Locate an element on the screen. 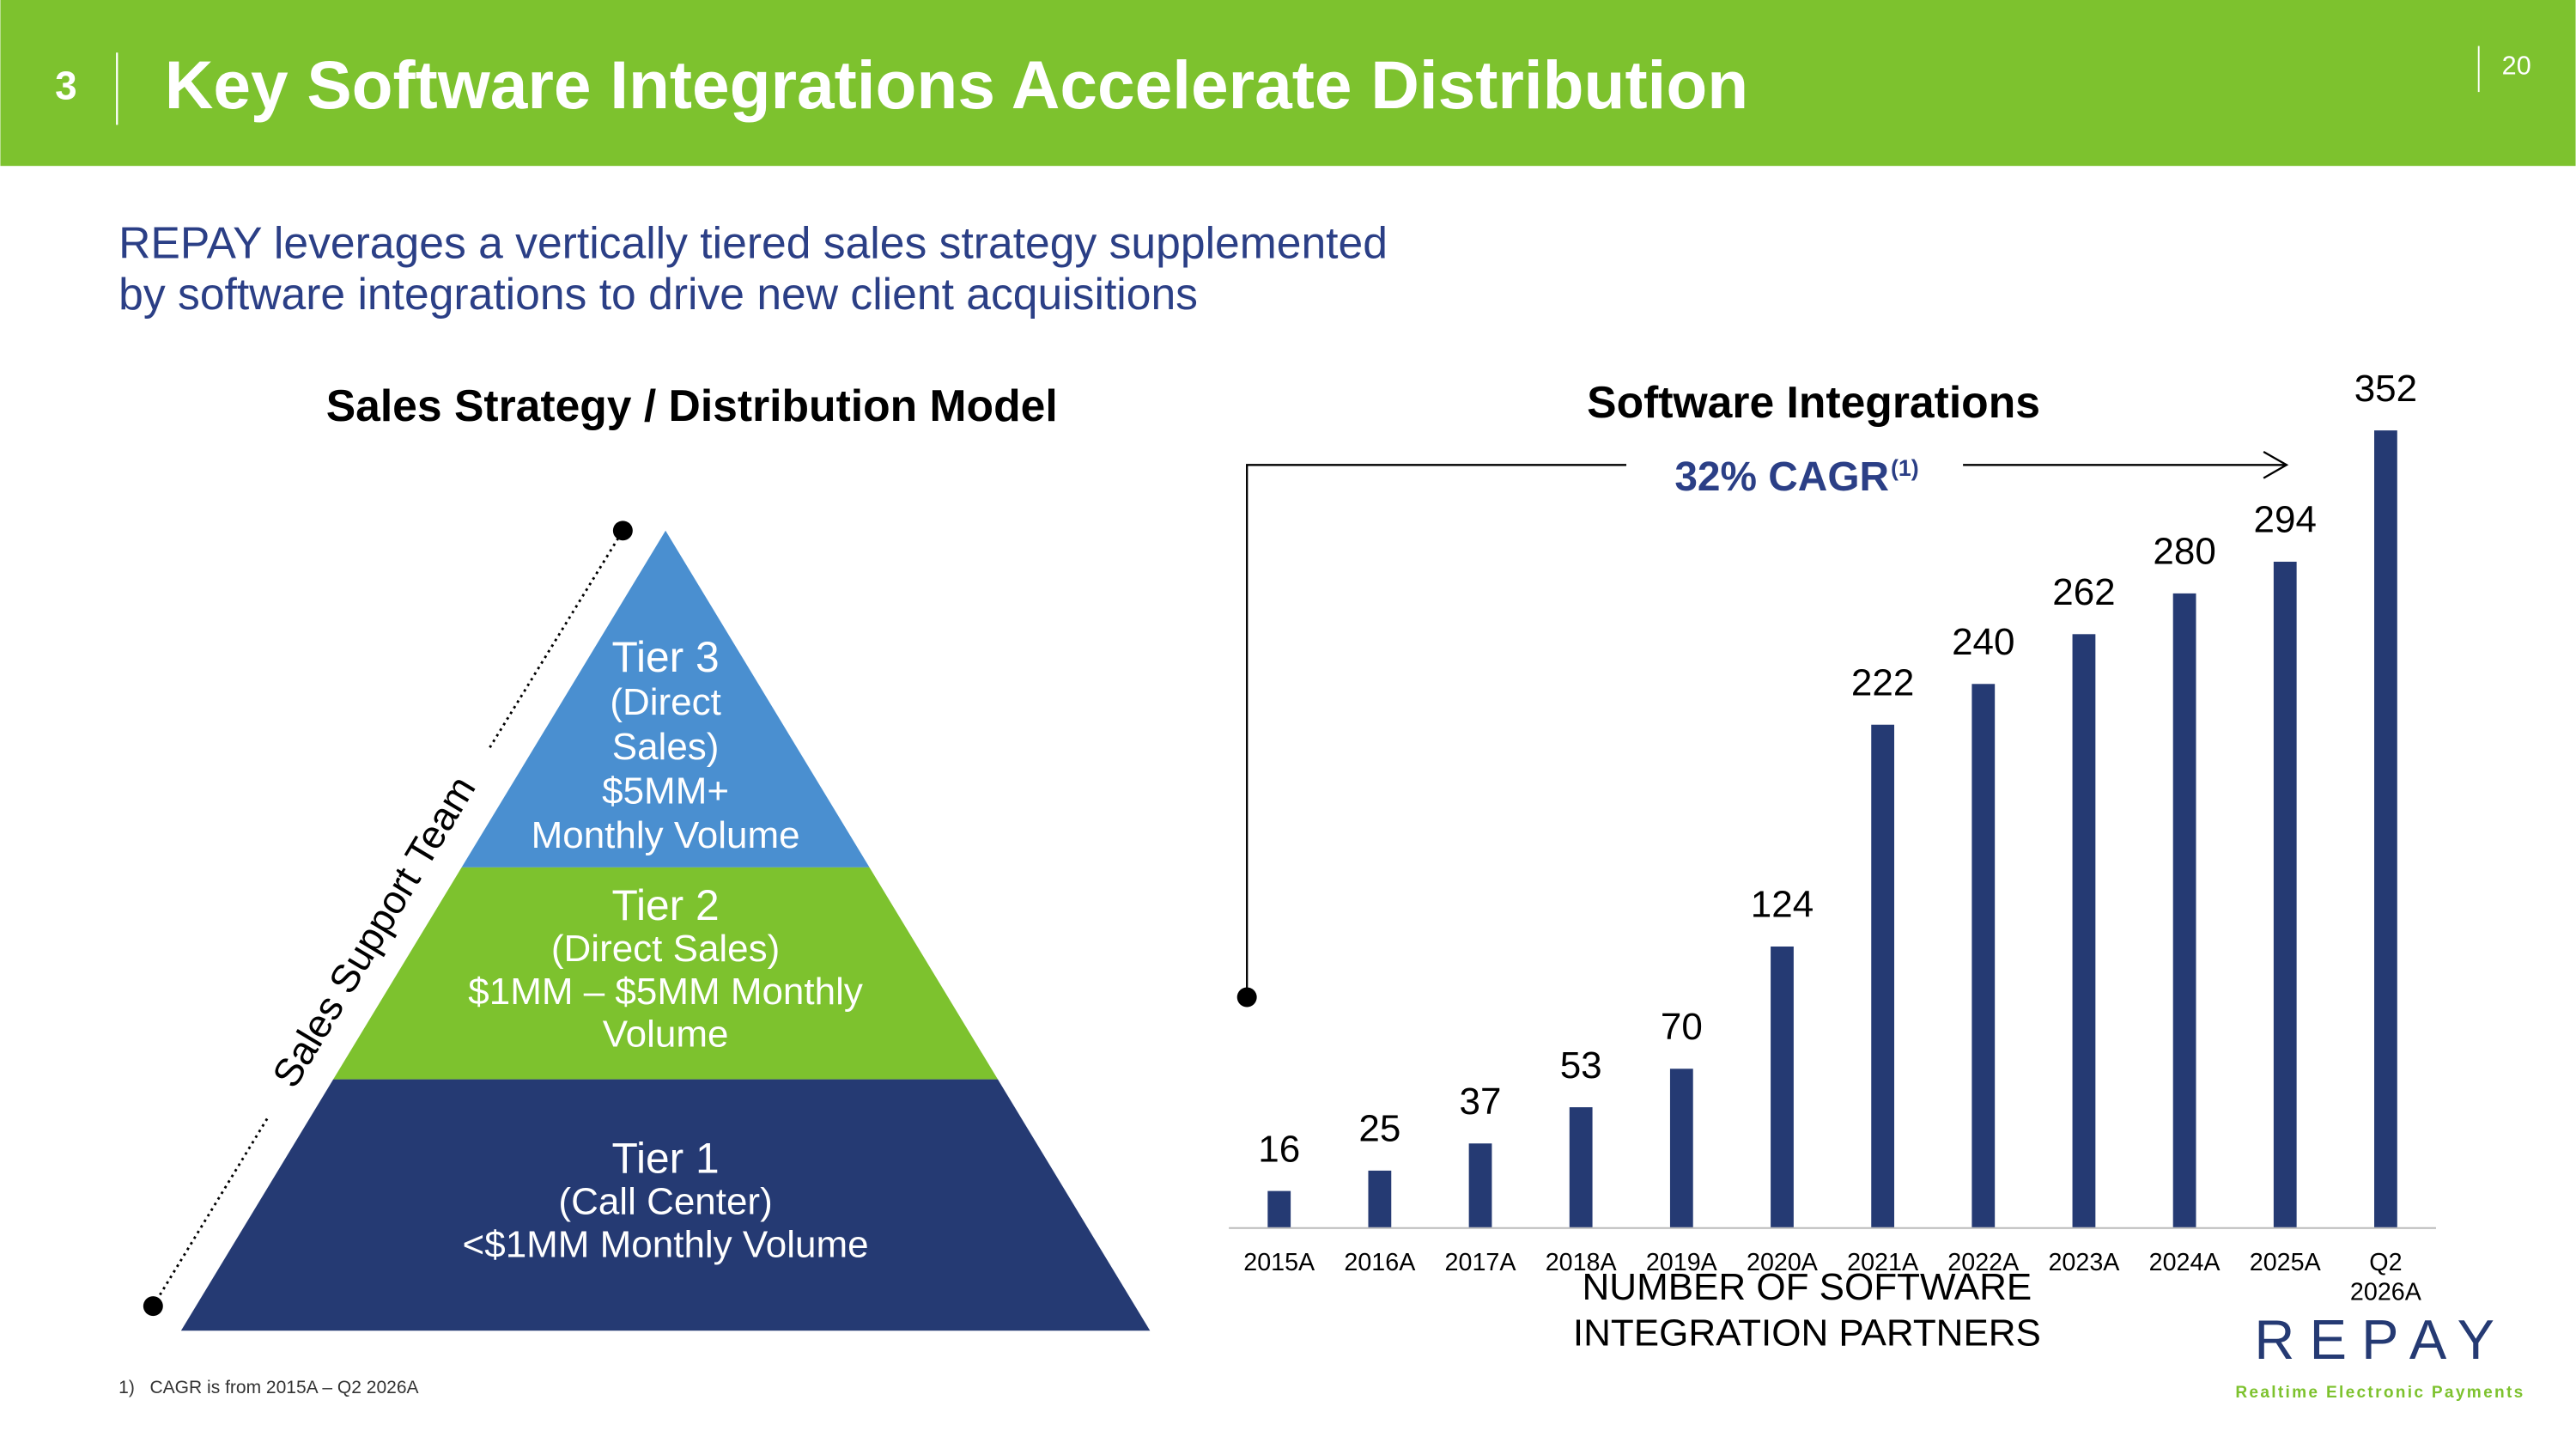  value-label: 37 is located at coordinates (1481, 1102).